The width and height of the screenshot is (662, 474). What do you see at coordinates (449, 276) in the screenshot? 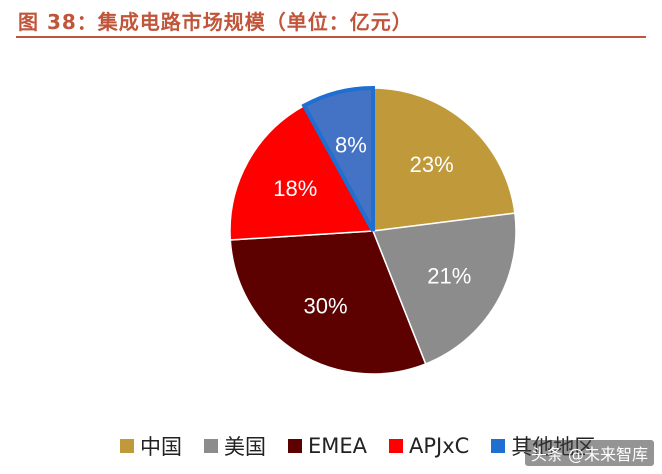
I see `data-label-usa: 21%` at bounding box center [449, 276].